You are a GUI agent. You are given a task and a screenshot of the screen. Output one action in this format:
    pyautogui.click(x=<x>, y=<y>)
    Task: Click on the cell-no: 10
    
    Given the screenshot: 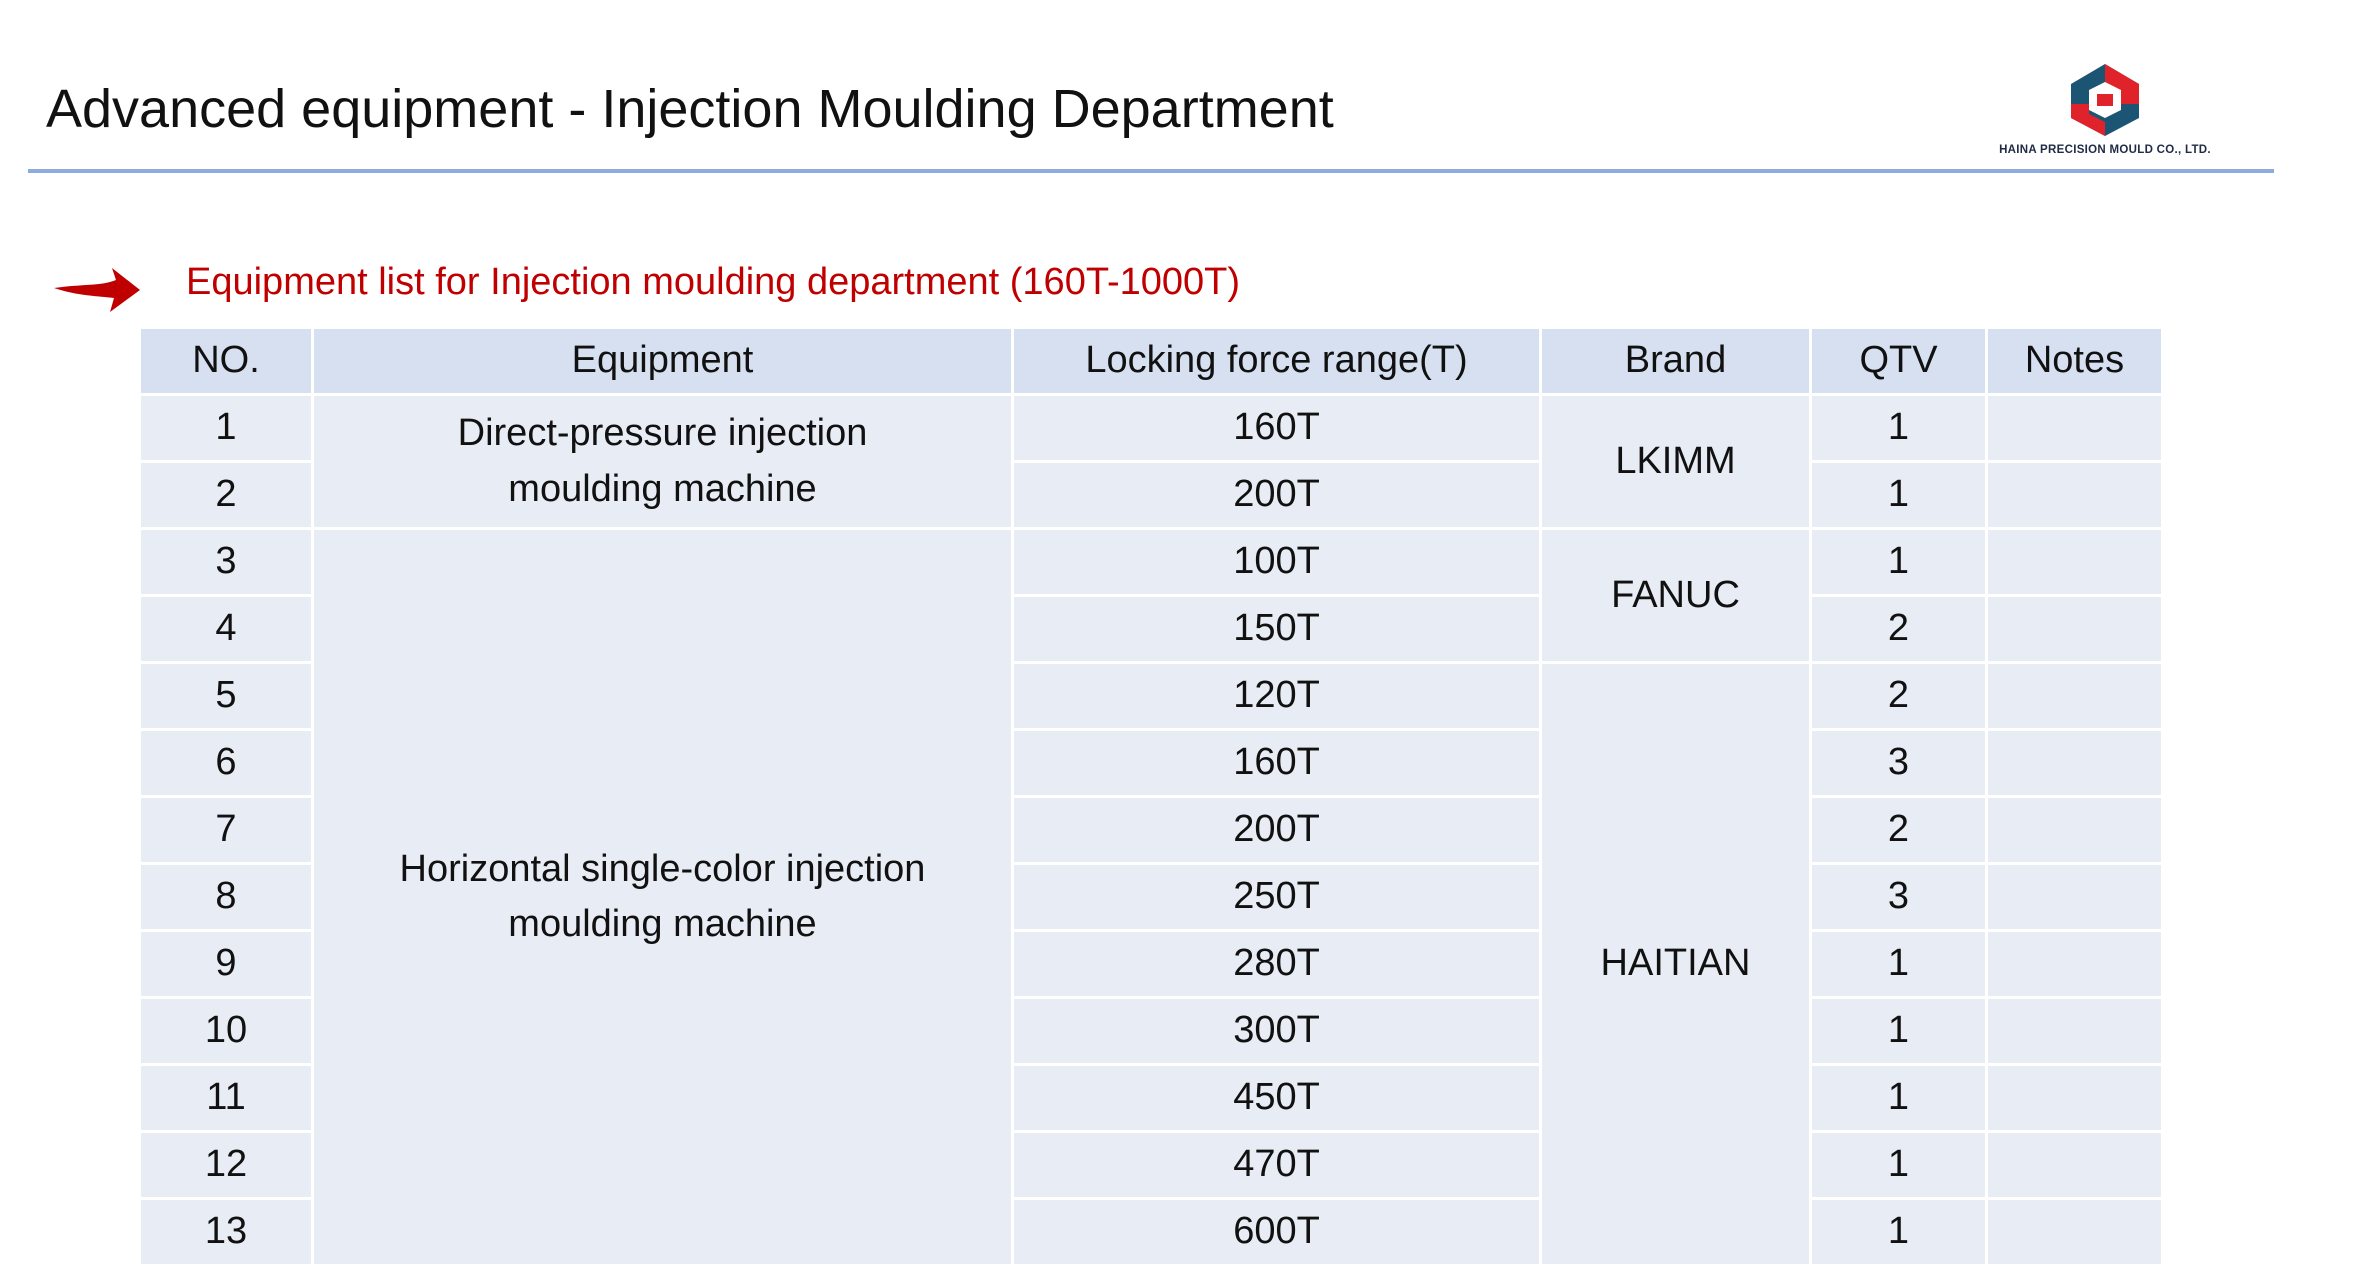 What is the action you would take?
    pyautogui.click(x=226, y=1031)
    